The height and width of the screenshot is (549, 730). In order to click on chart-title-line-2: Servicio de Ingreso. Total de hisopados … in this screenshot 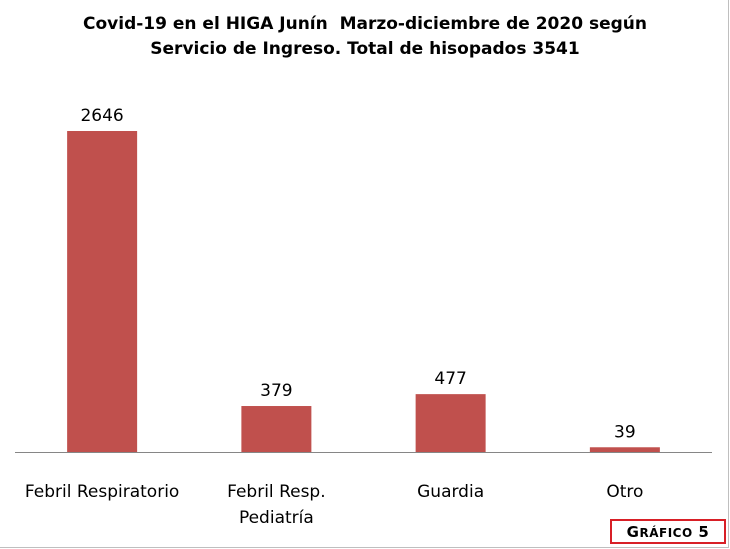, I will do `click(365, 49)`.